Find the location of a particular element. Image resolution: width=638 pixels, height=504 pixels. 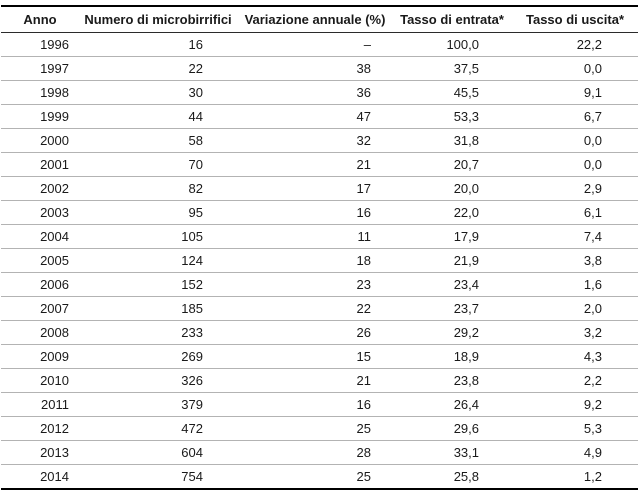

table-cell: 37,5 is located at coordinates (452, 68).